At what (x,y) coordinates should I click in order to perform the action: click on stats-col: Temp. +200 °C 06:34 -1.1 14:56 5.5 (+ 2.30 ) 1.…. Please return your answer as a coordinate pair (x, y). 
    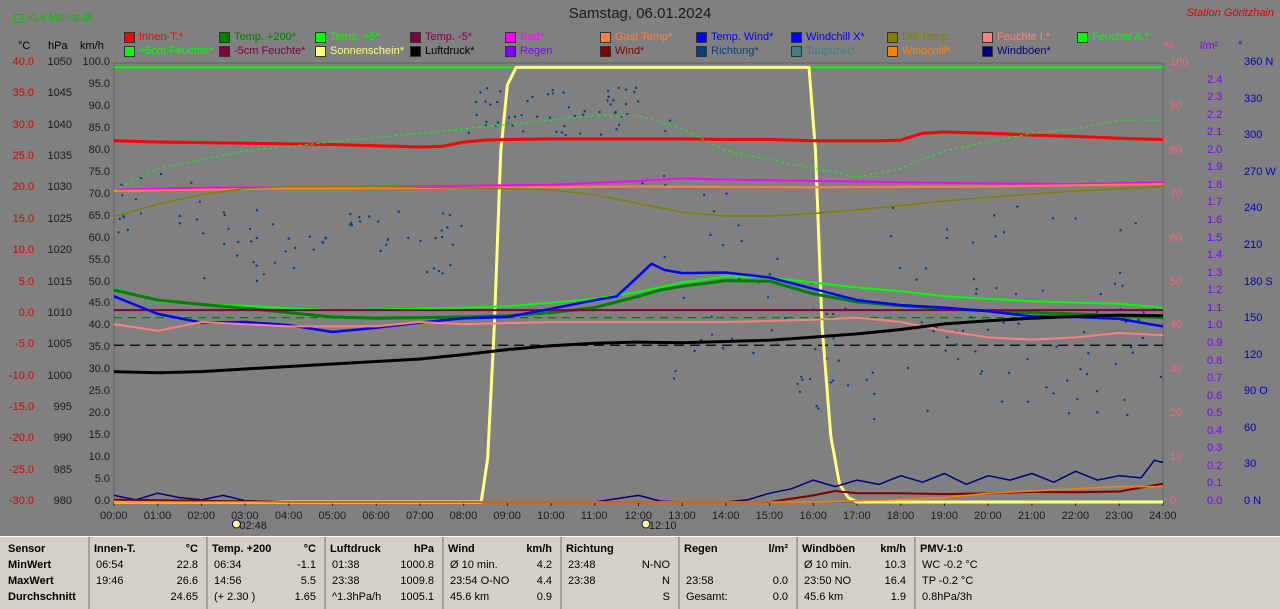
    Looking at the image, I should click on (266, 573).